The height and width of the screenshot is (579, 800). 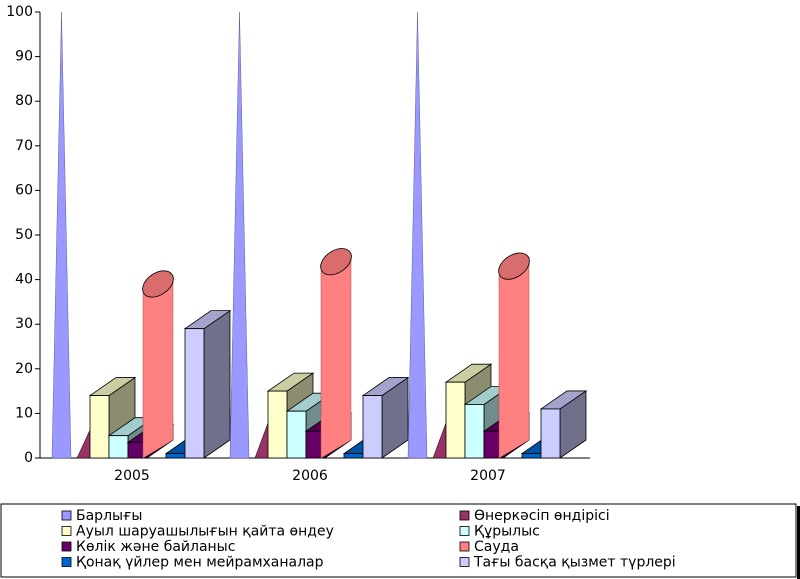 What do you see at coordinates (155, 547) in the screenshot?
I see `legend-label: Көлік және байланыс` at bounding box center [155, 547].